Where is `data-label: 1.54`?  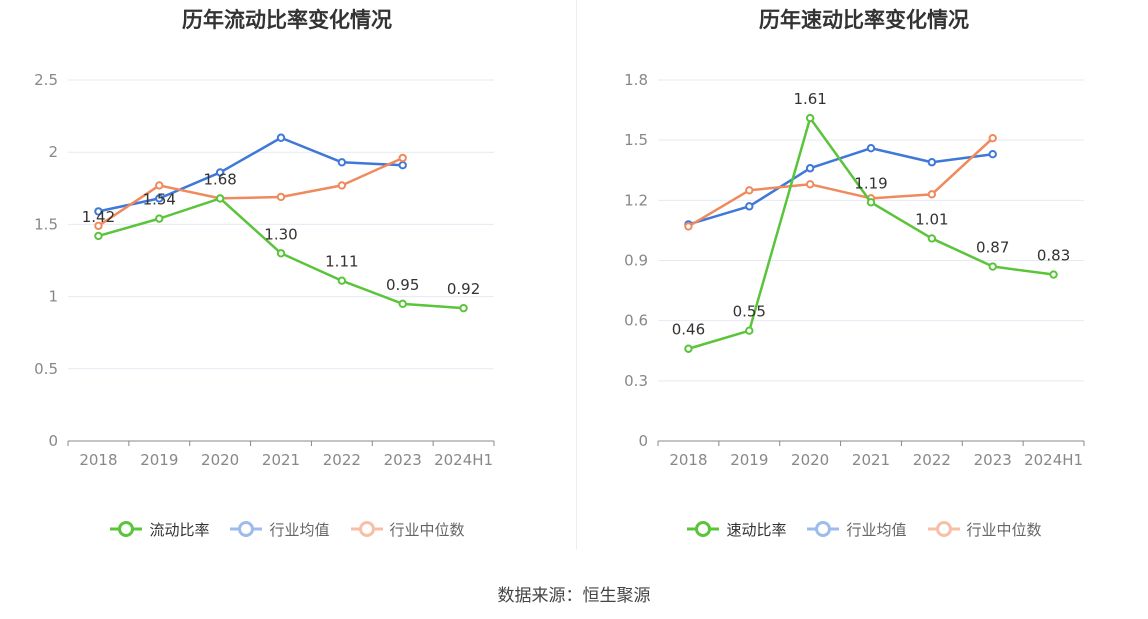 data-label: 1.54 is located at coordinates (159, 200).